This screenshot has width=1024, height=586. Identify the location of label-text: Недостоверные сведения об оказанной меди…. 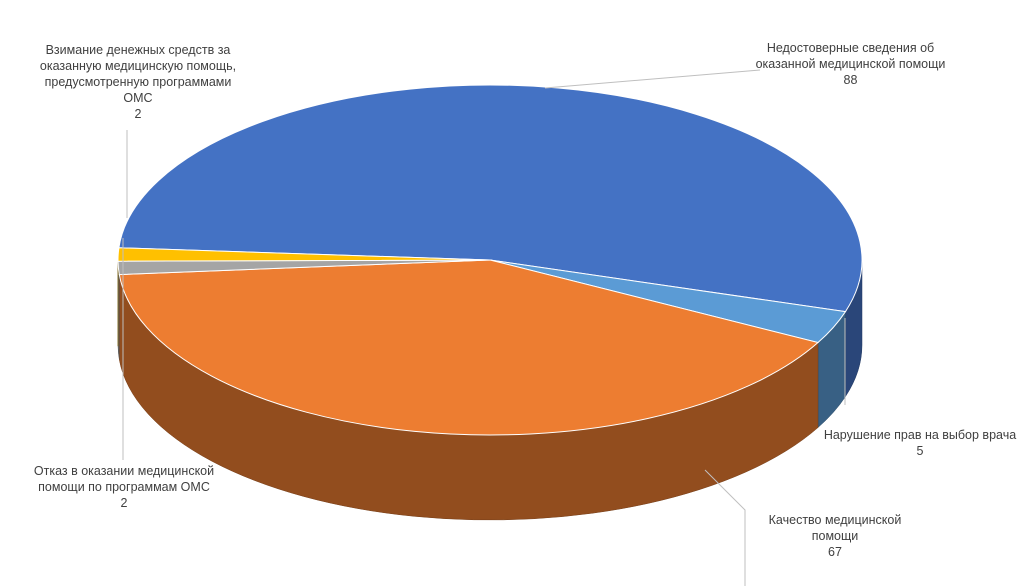
(850, 56).